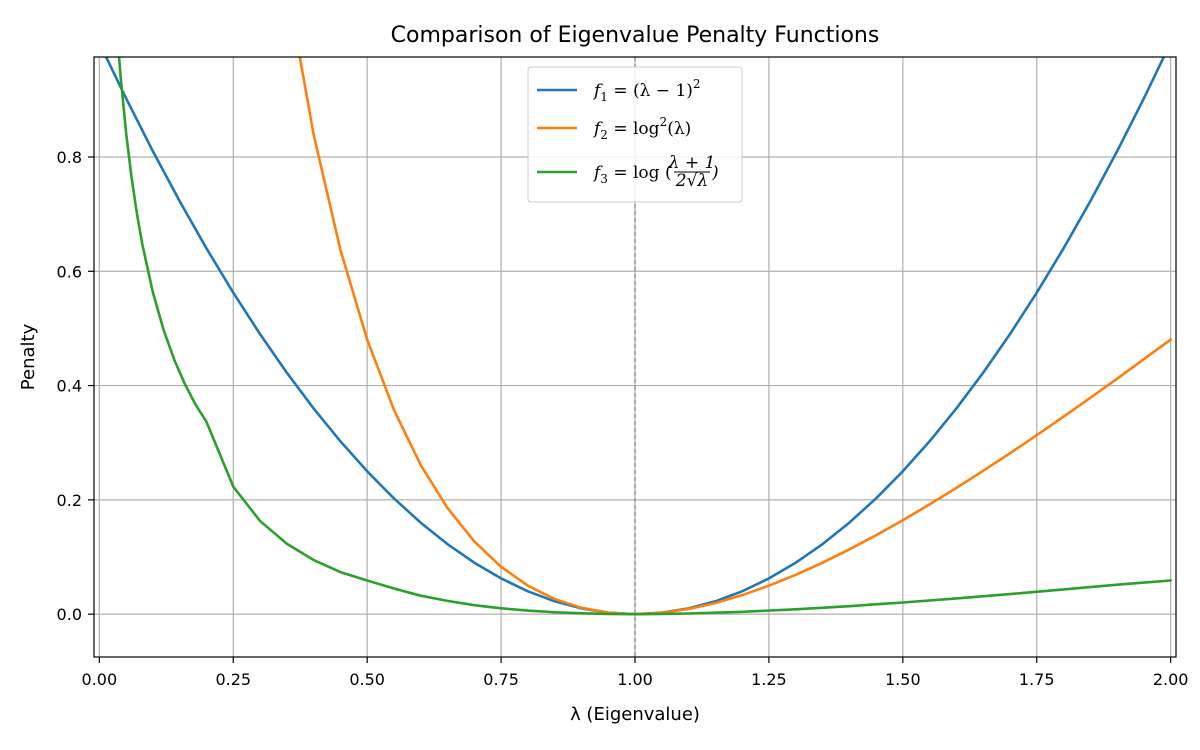  I want to click on y-tick-label: 0.6, so click(69, 271).